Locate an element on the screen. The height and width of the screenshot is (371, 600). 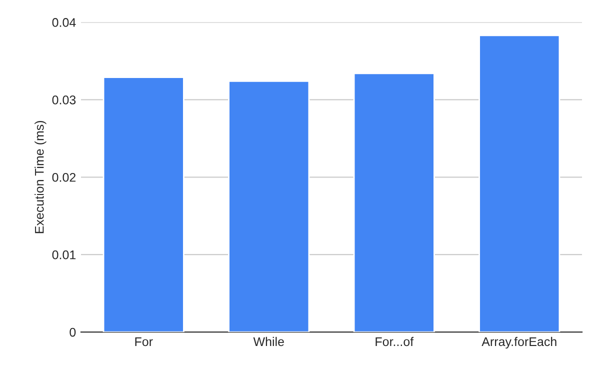
y-tick-label: 0.02 is located at coordinates (64, 177).